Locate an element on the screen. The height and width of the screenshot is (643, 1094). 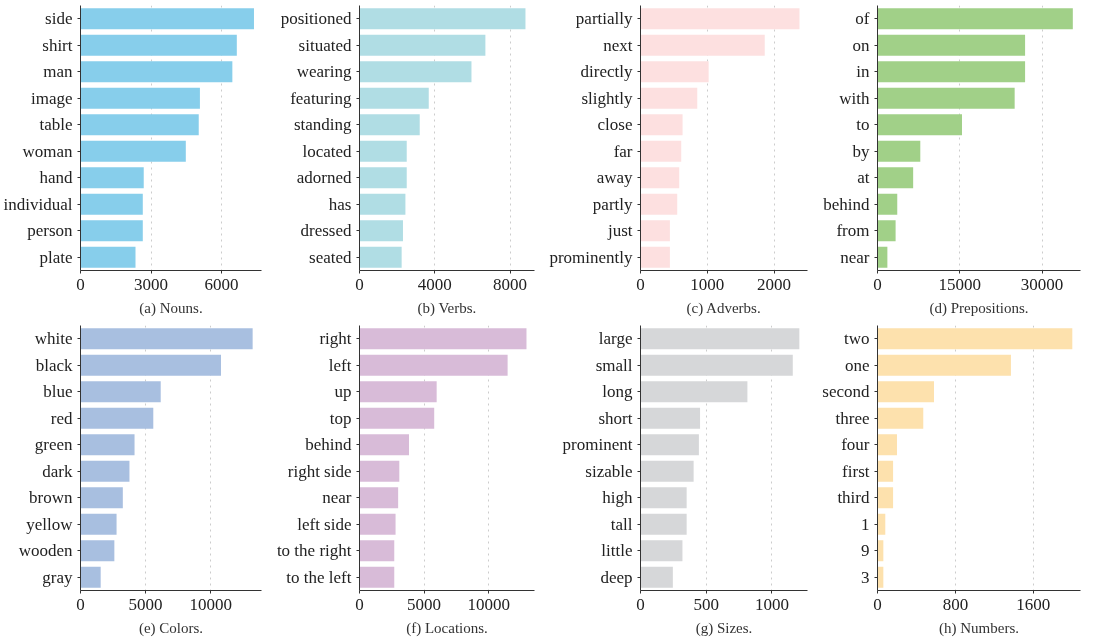
y-tick-label: shirt is located at coordinates (57, 45).